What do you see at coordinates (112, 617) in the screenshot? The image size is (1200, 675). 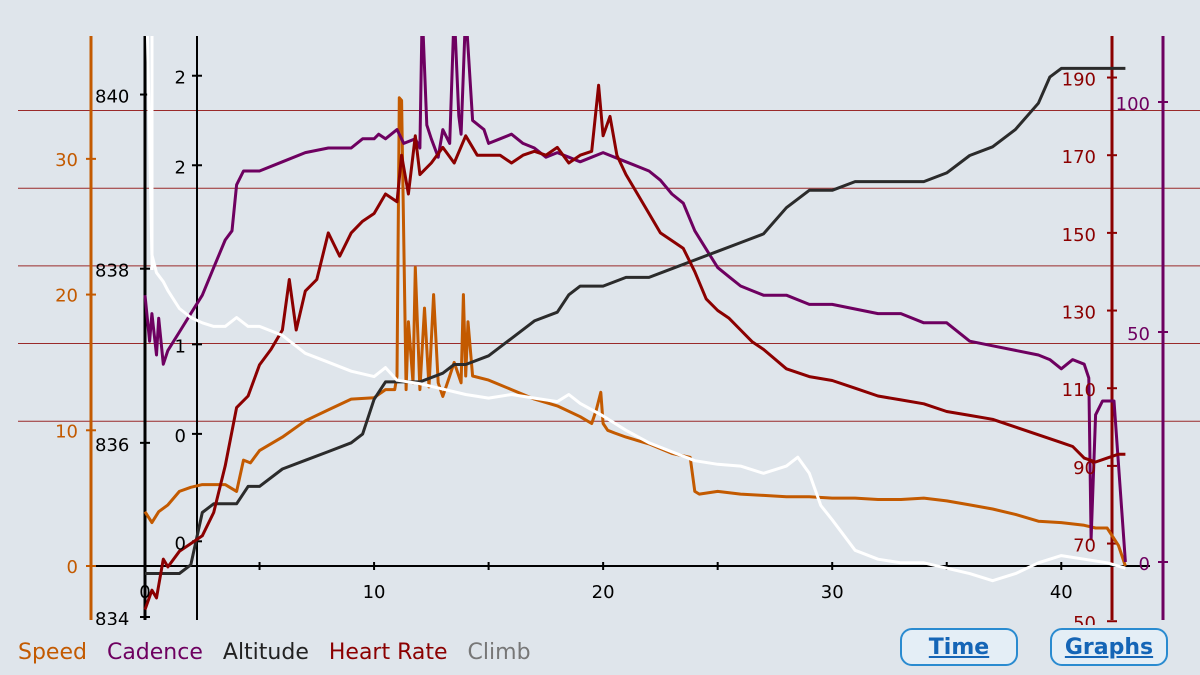 I see `altitude-tick-label-834: 834` at bounding box center [112, 617].